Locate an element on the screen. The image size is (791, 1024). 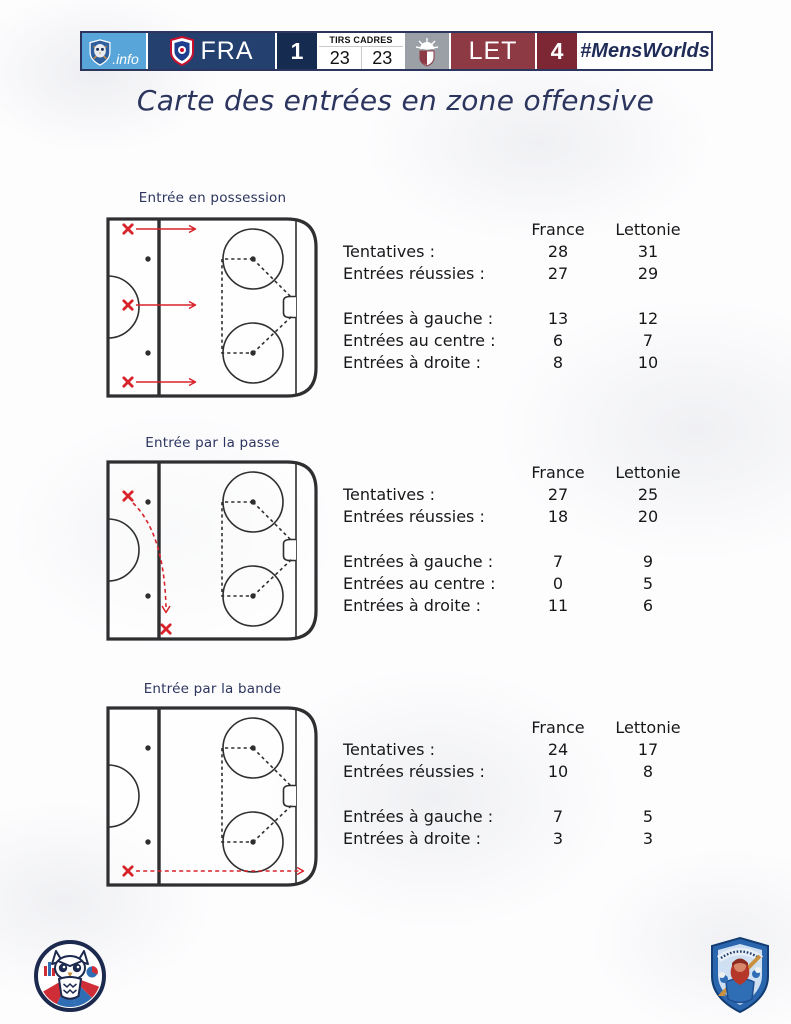
table-row: Entrées au centre : 0 5 is located at coordinates (523, 583).